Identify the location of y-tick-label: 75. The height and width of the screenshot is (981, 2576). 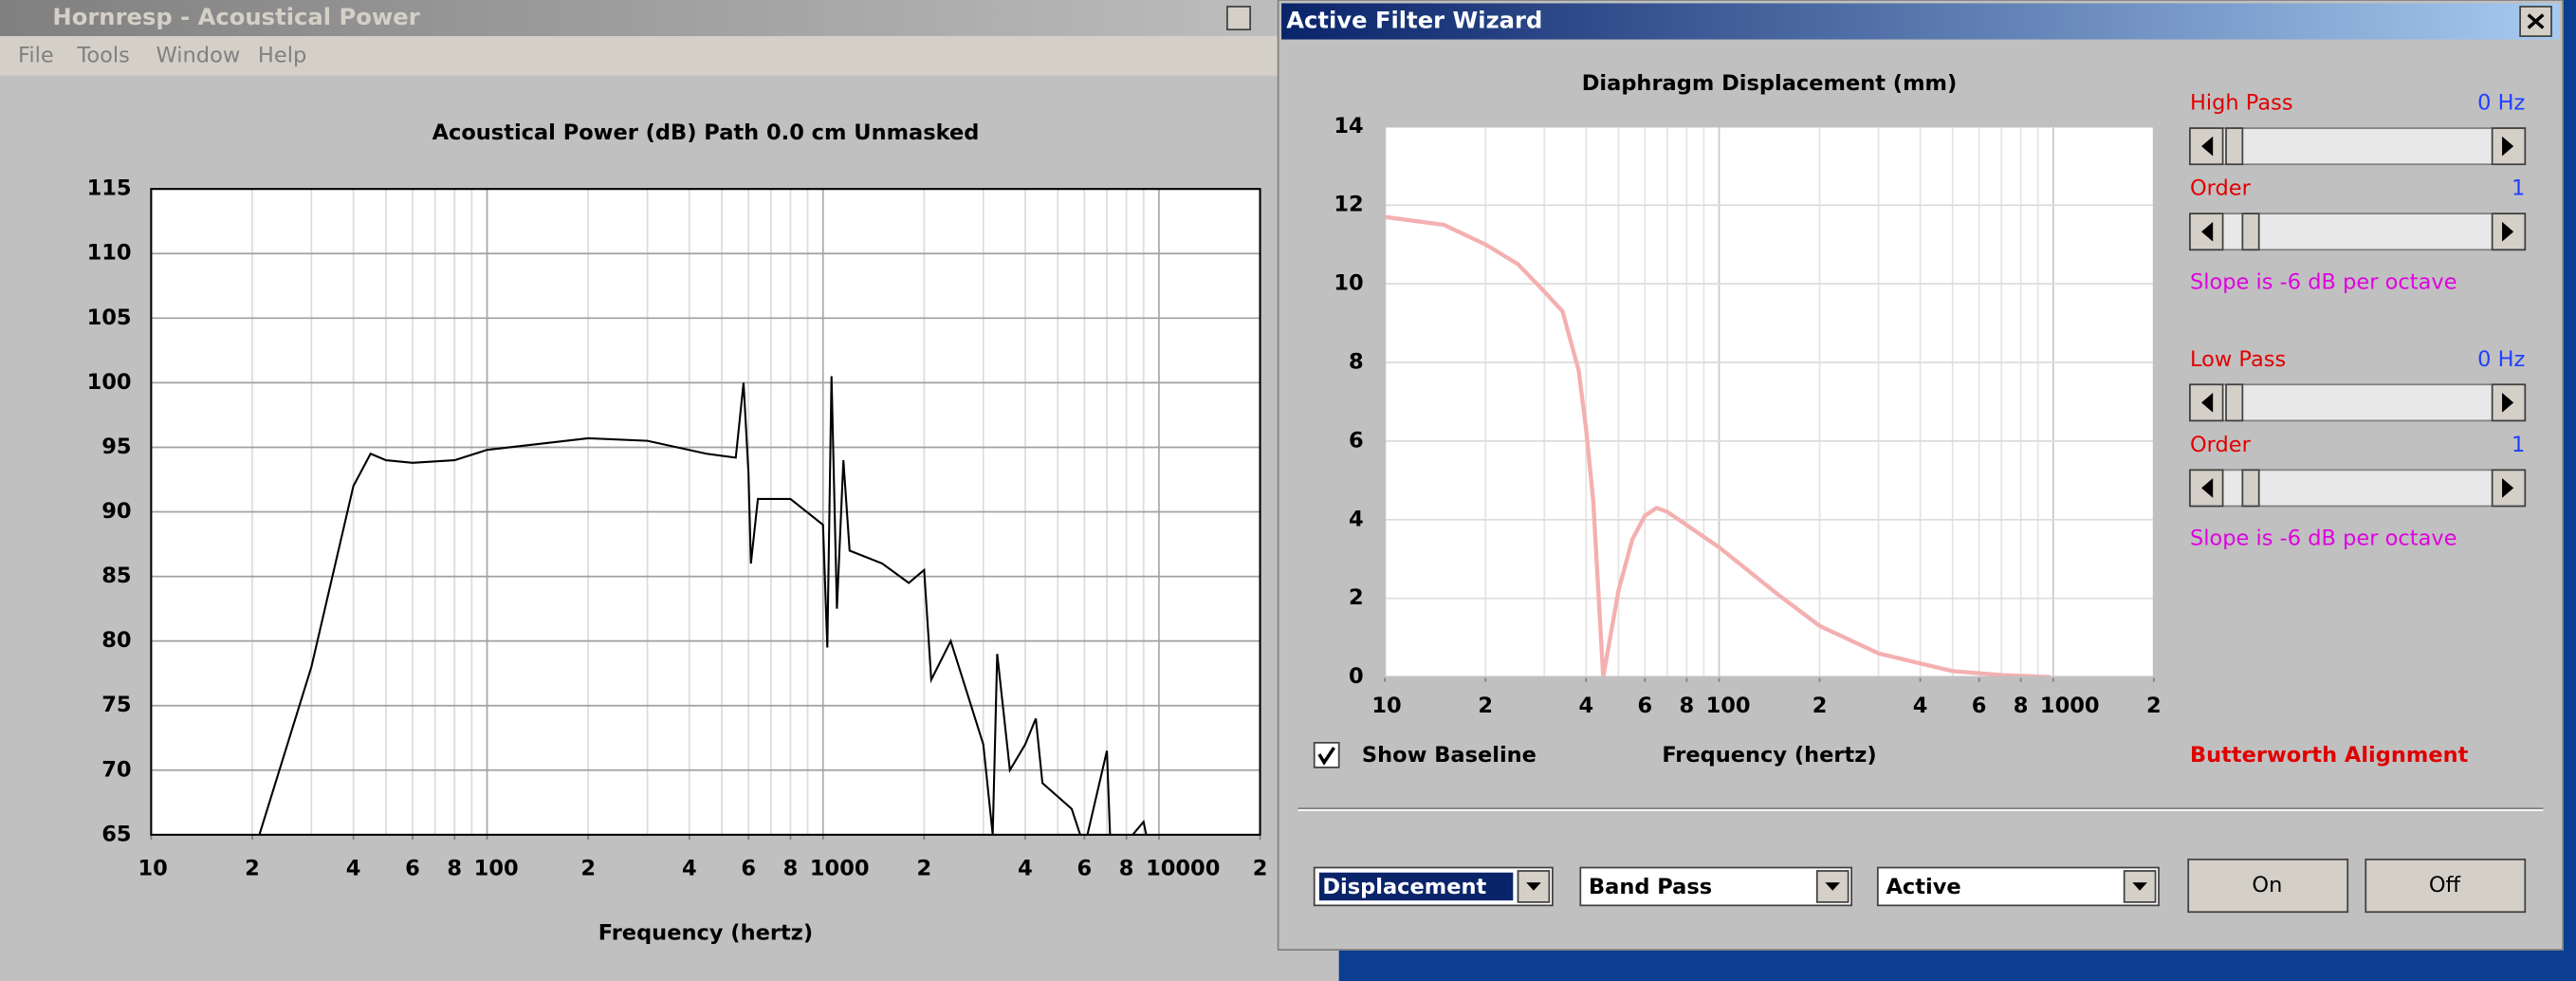
(116, 705).